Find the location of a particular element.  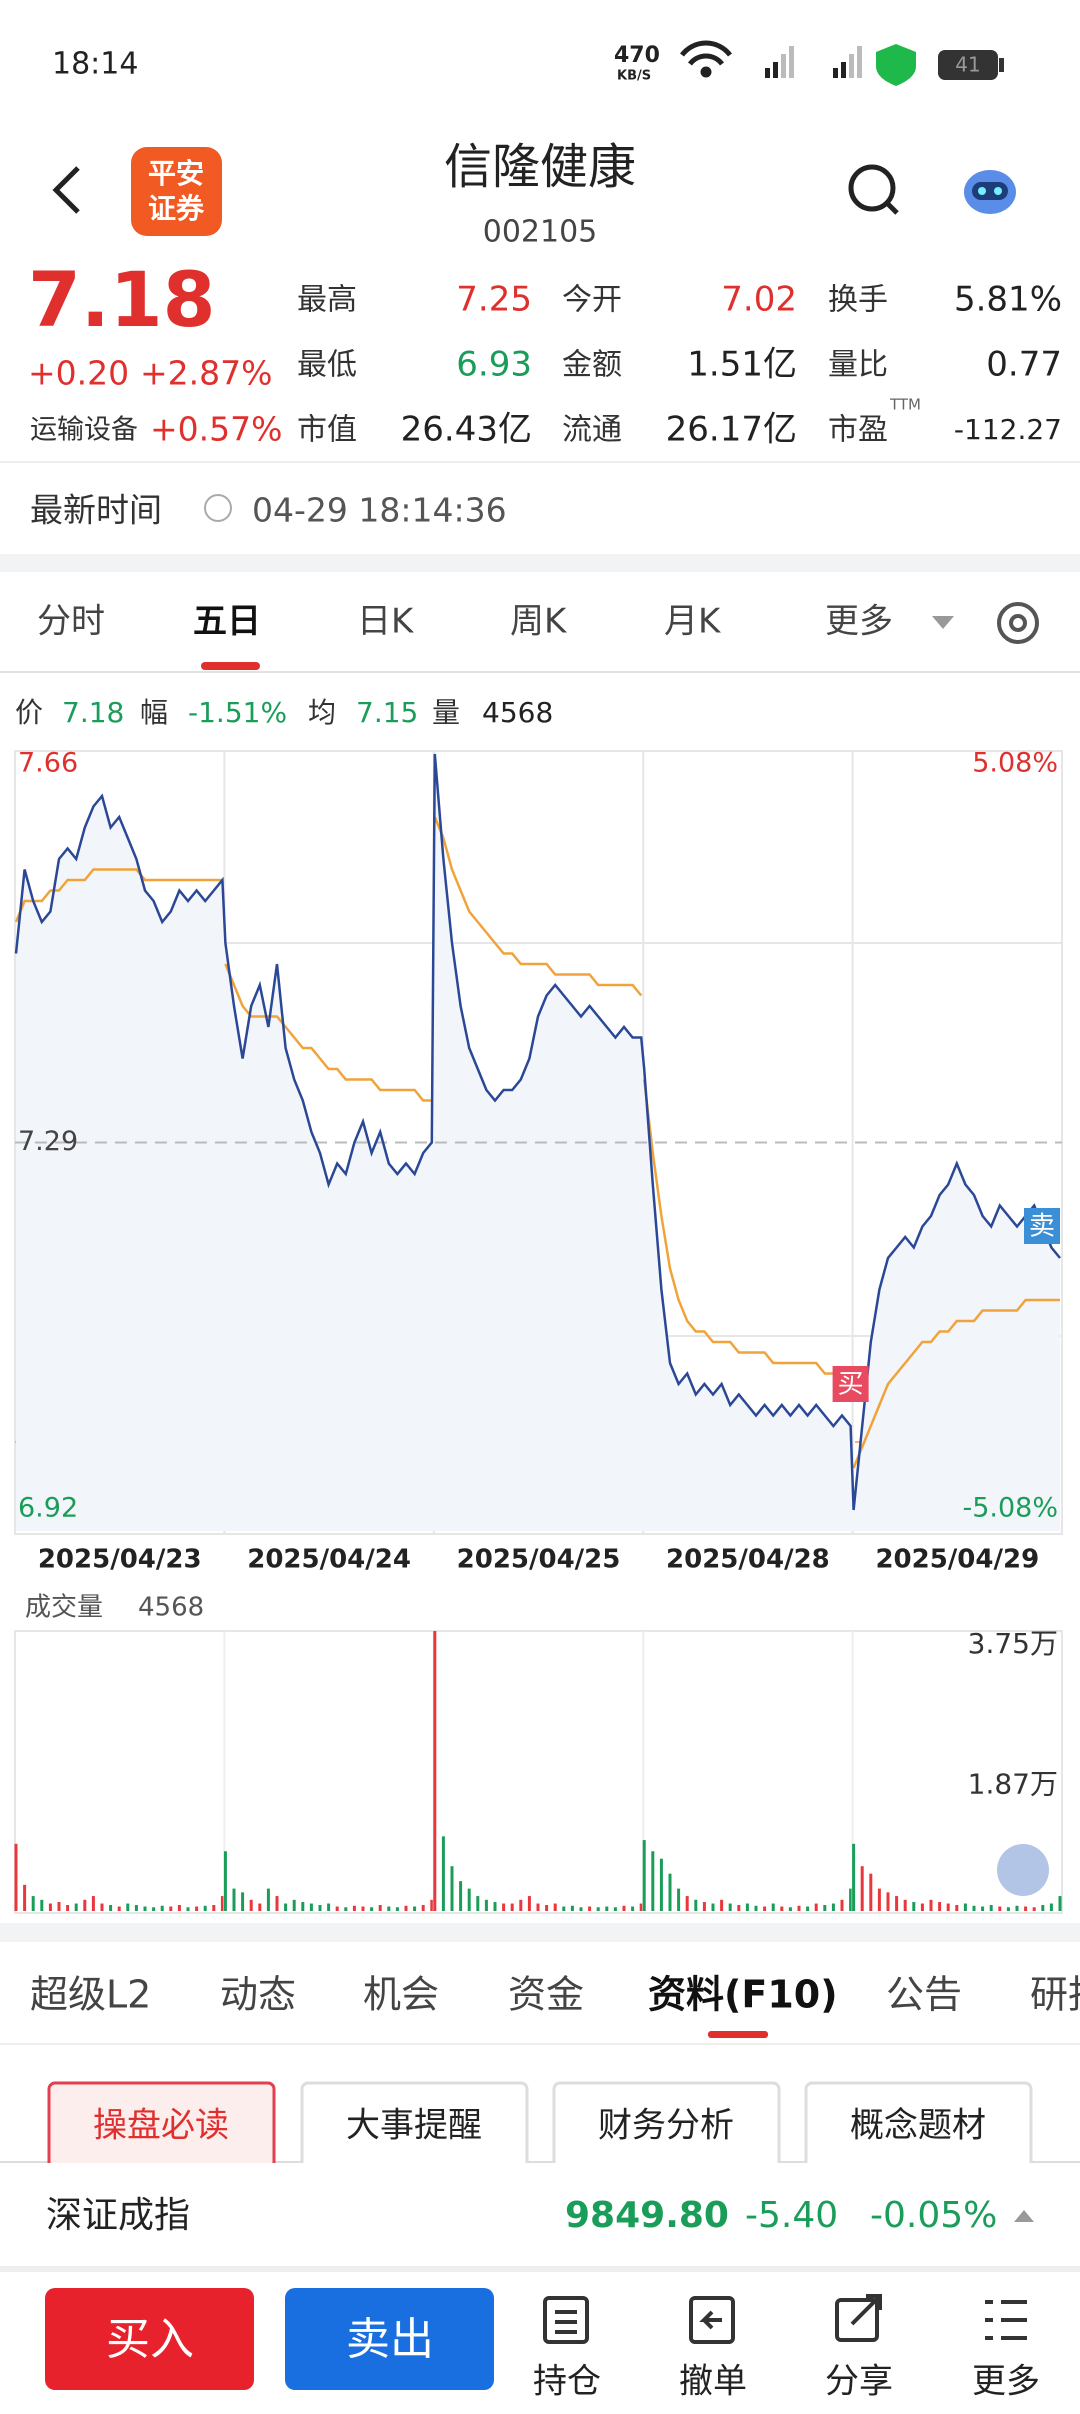

section-tab: 研报 is located at coordinates (1055, 1995).